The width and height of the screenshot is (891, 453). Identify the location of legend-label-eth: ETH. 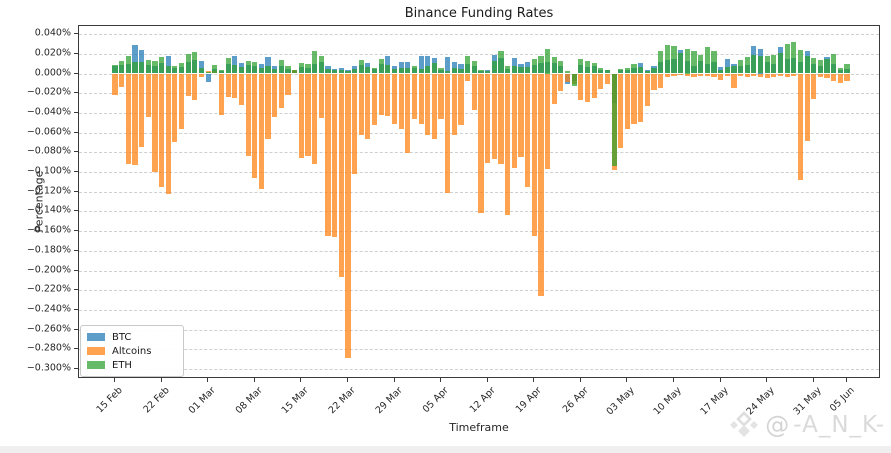
(122, 365).